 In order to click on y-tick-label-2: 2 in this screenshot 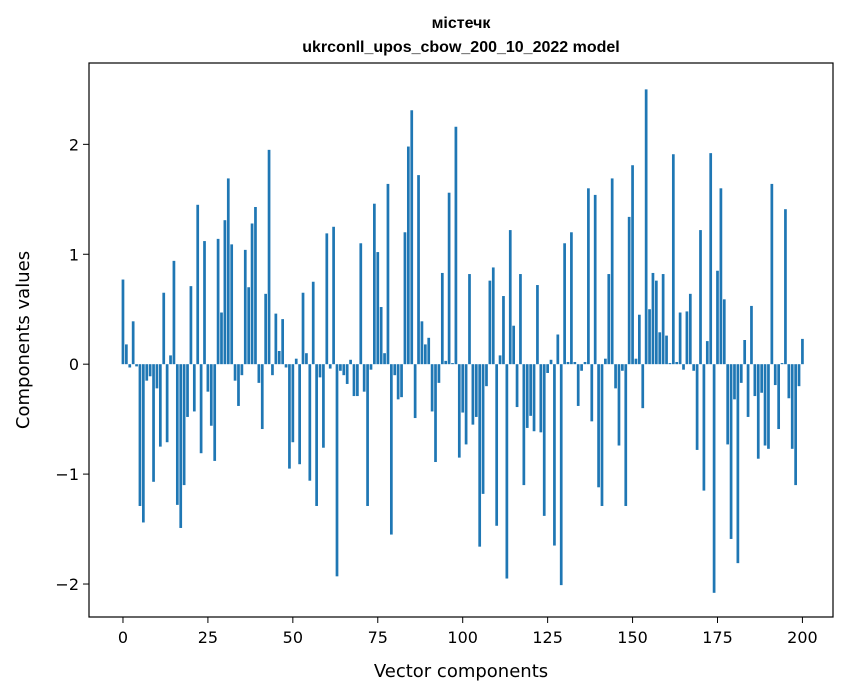, I will do `click(74, 144)`.